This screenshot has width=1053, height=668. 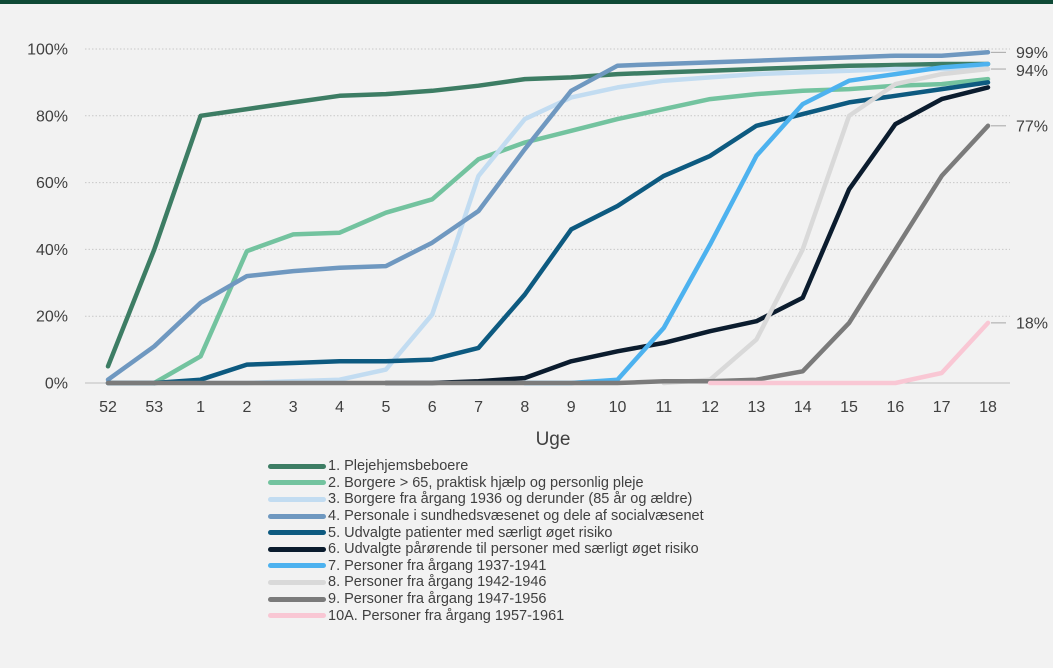 I want to click on x-tick-label: 17, so click(x=942, y=407).